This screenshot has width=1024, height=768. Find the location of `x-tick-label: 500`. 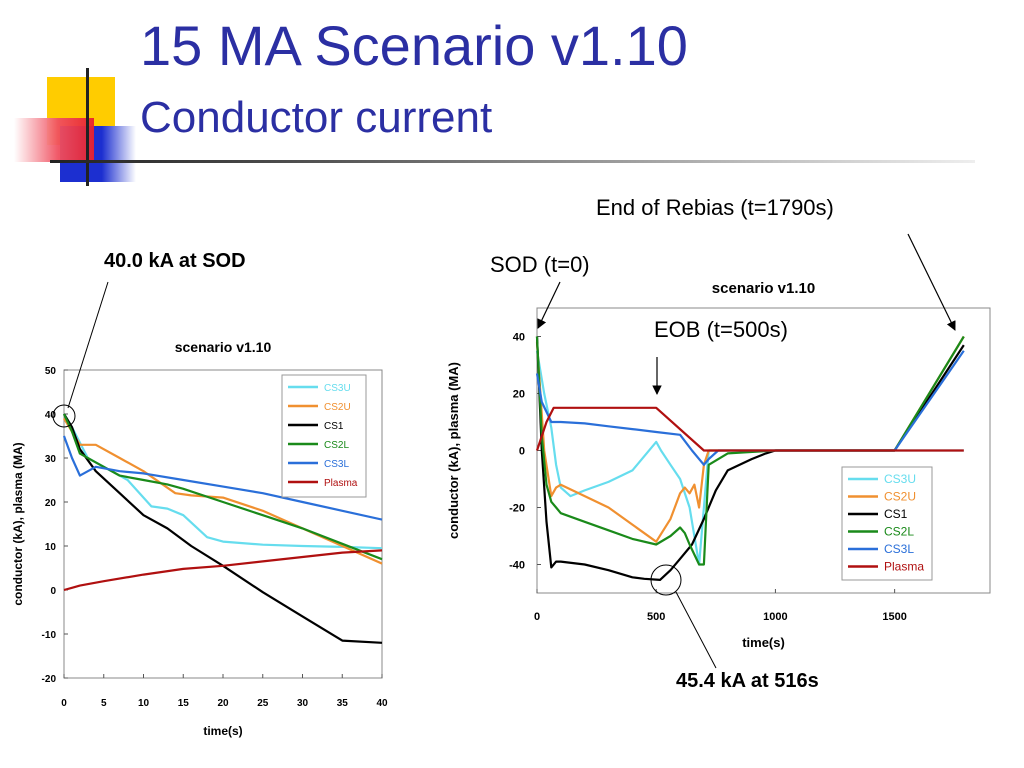

x-tick-label: 500 is located at coordinates (656, 617).